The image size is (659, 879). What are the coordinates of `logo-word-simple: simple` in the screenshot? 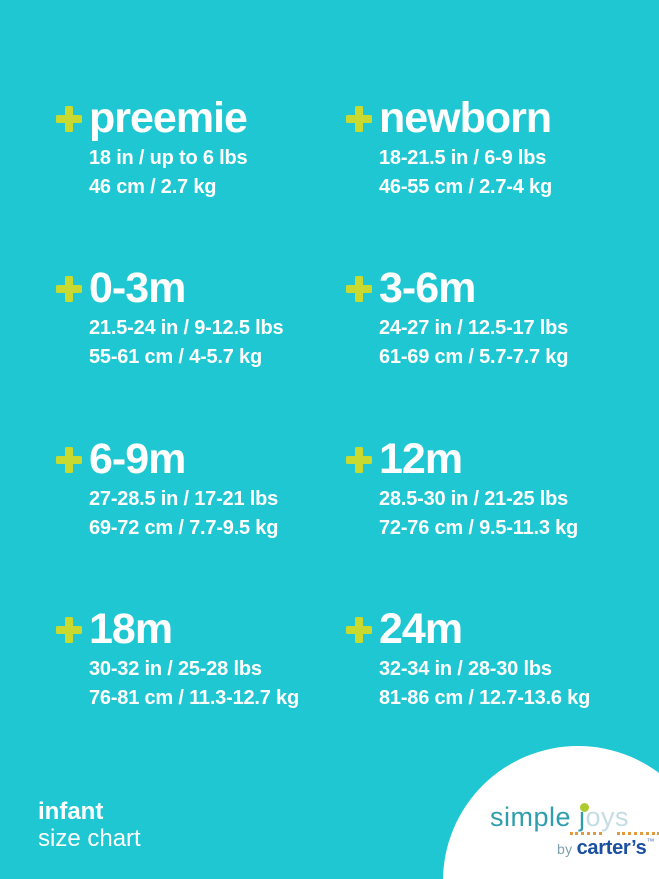 It's located at (531, 817).